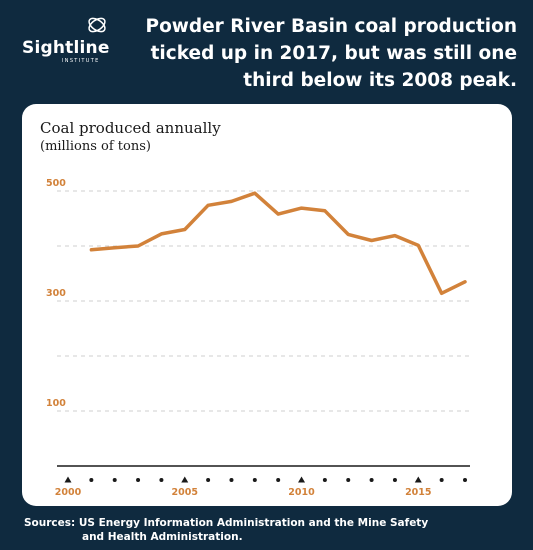 This screenshot has width=533, height=550. I want to click on source-line-2: and Health Administration., so click(162, 537).